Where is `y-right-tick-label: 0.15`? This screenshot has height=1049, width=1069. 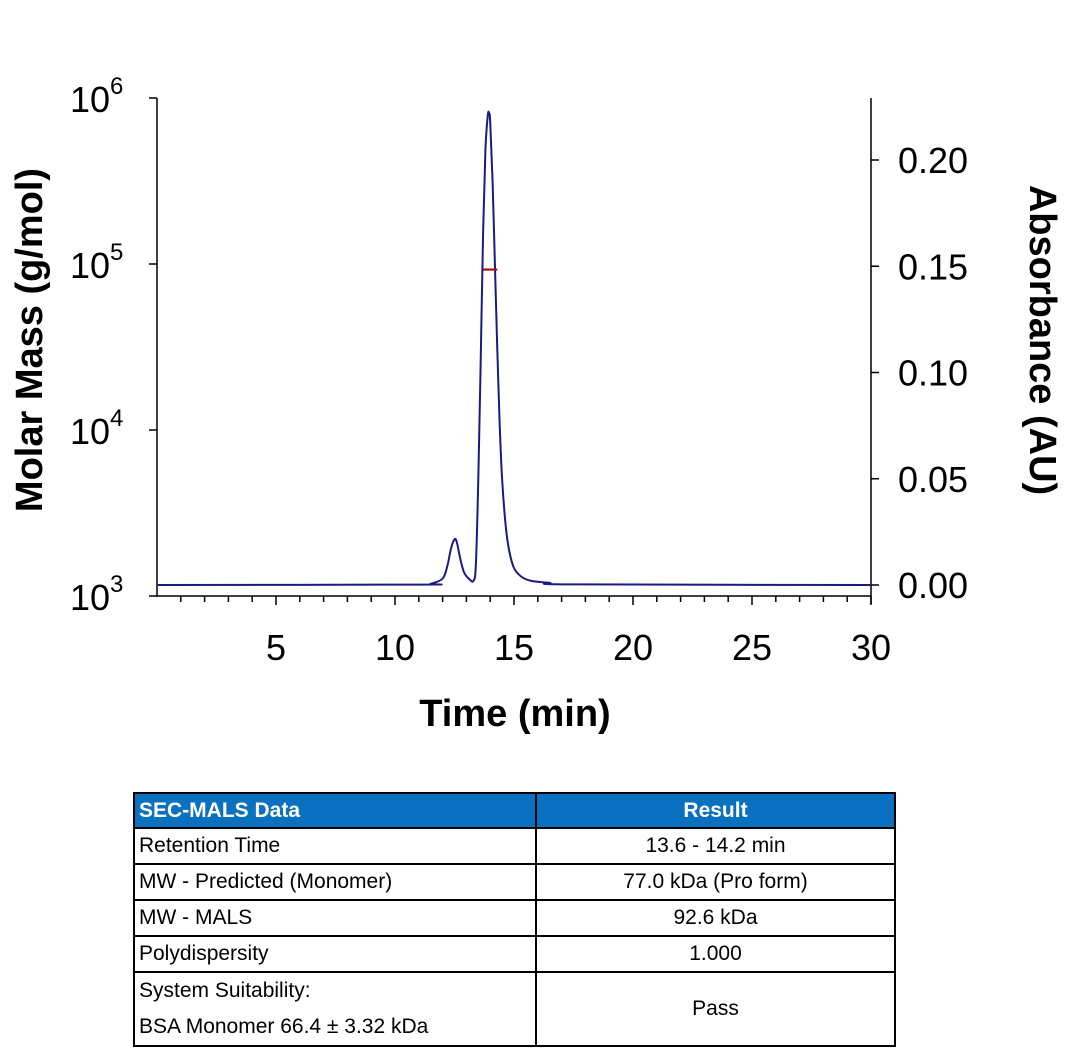
y-right-tick-label: 0.15 is located at coordinates (933, 266).